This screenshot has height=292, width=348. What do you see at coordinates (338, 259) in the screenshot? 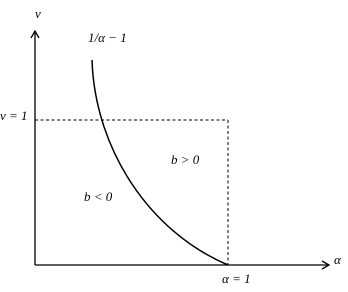
I see `x-axis-label: α` at bounding box center [338, 259].